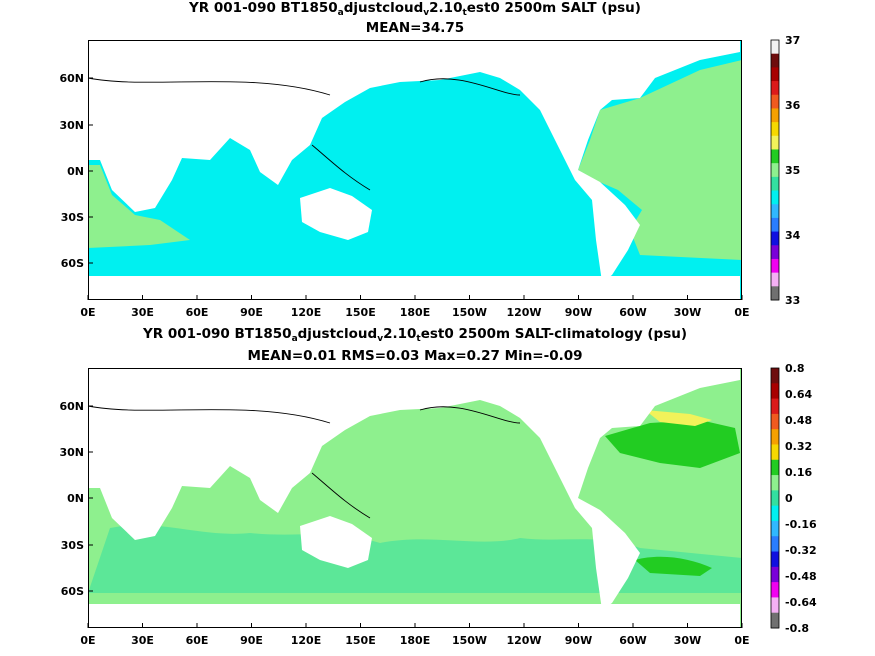 Image resolution: width=875 pixels, height=656 pixels. I want to click on panel2-anomaly-max, so click(678, 418).